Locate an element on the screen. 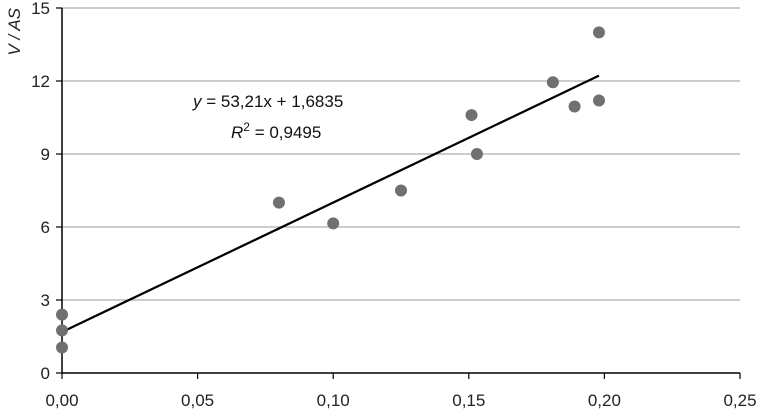 Image resolution: width=760 pixels, height=411 pixels. equation-rhs: = 53,21x + 1,6835 is located at coordinates (273, 101).